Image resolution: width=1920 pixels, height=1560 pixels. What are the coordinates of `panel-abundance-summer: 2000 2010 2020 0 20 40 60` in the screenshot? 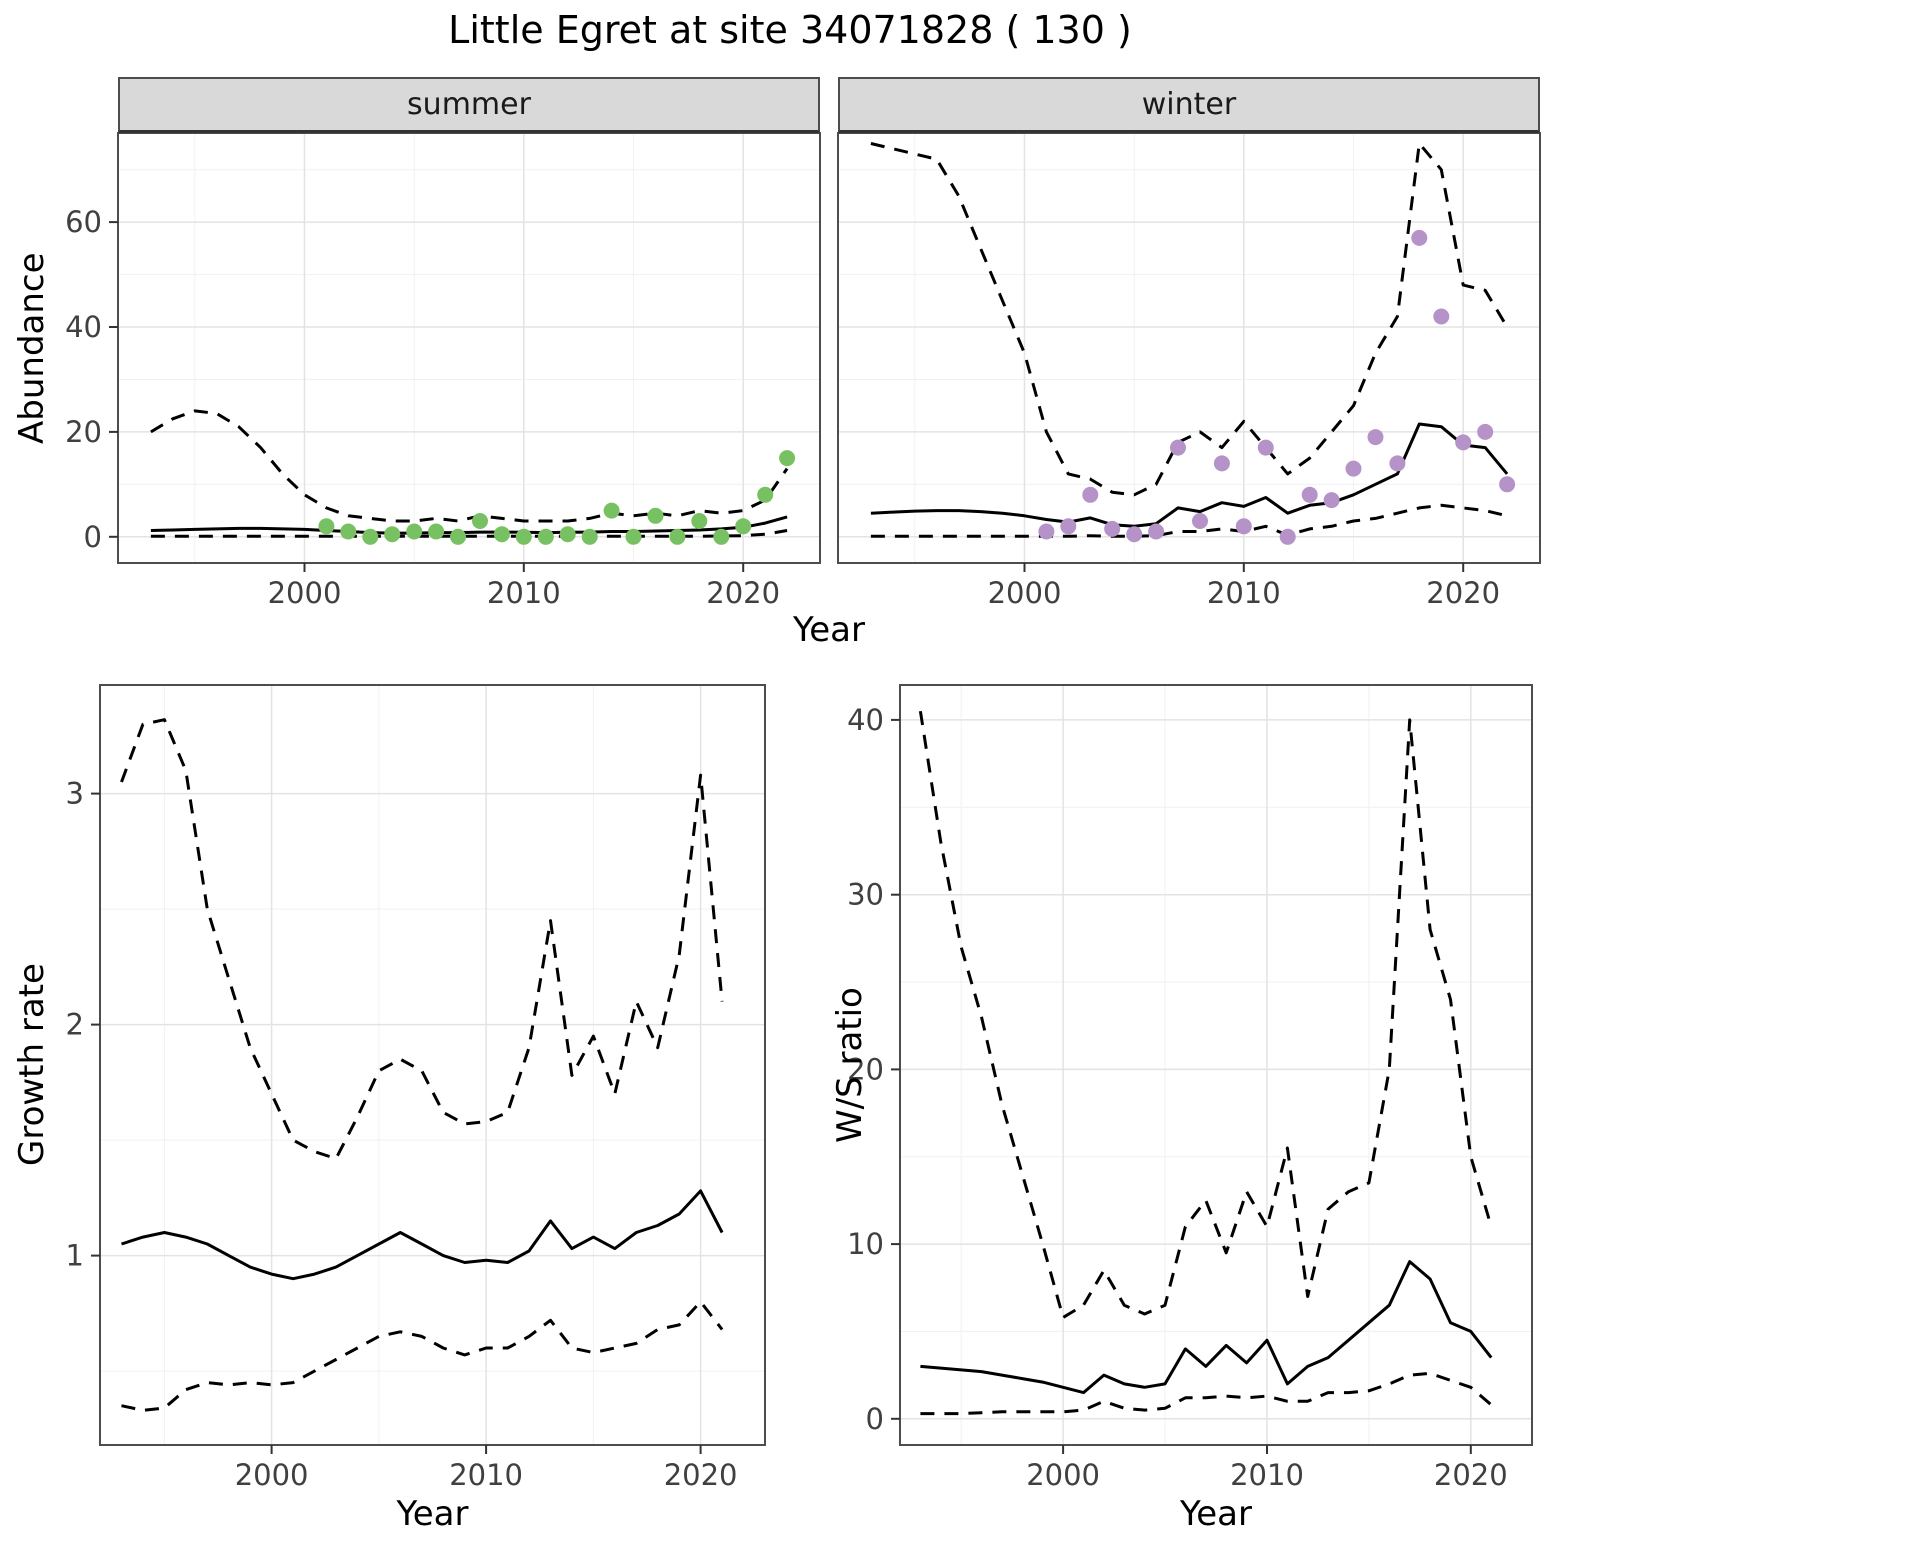 It's located at (443, 371).